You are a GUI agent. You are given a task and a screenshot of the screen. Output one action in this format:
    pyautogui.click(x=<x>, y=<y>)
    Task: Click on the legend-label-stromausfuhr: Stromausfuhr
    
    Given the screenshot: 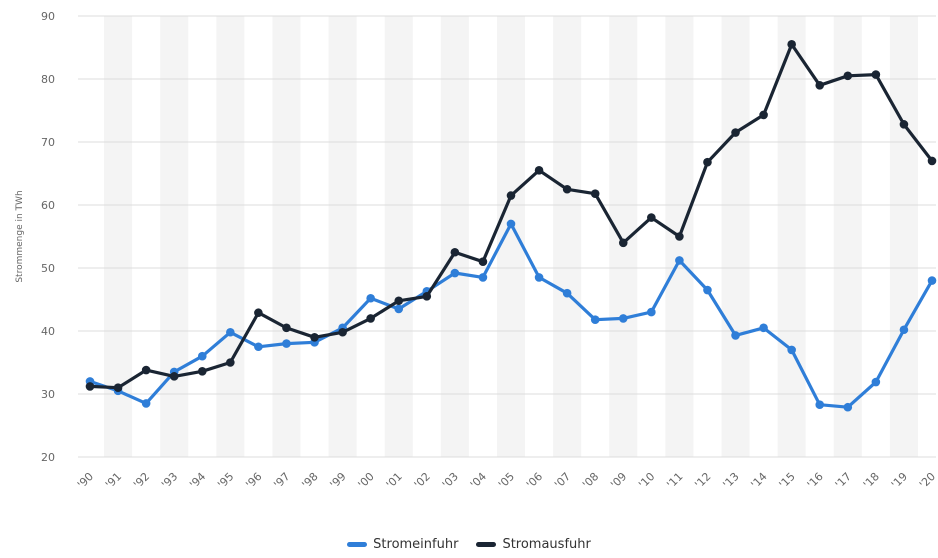 What is the action you would take?
    pyautogui.click(x=546, y=544)
    